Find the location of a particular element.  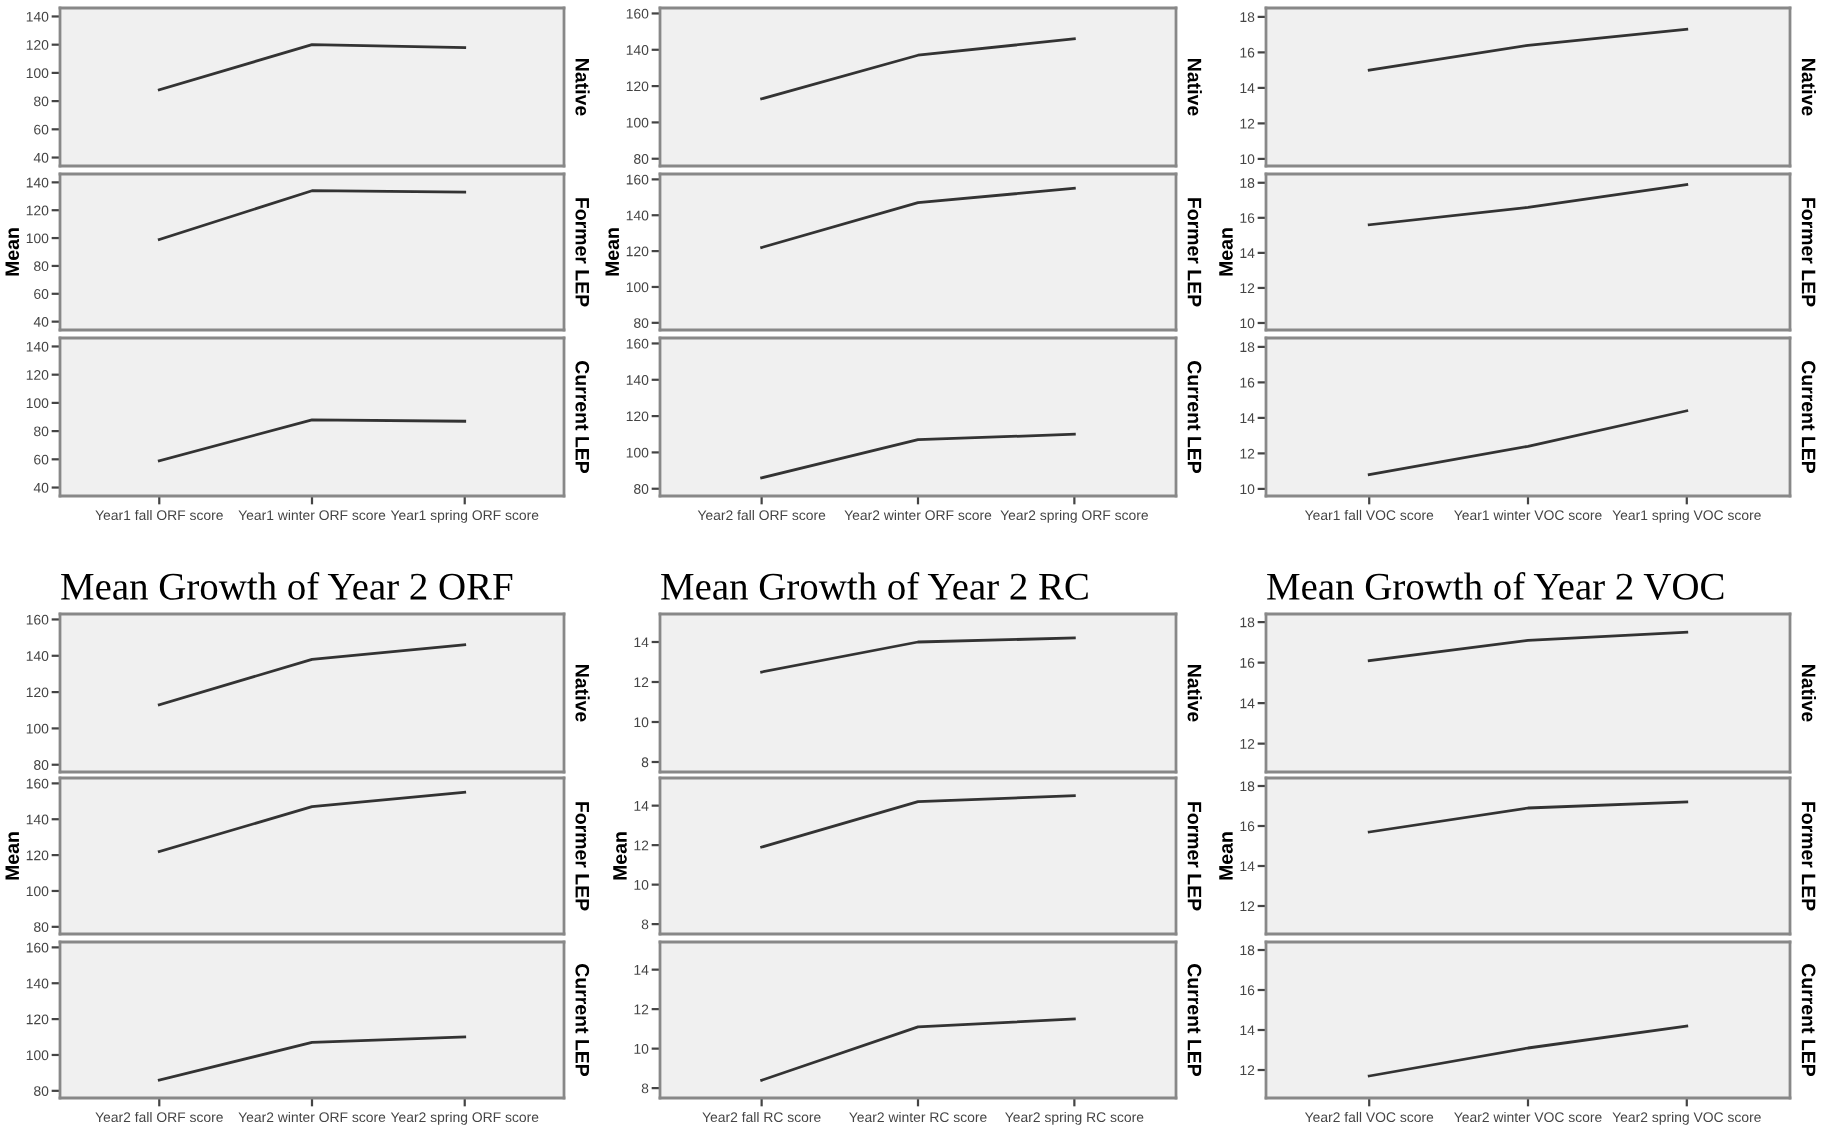

chart-title: Mean Growth of Year 2 VOC is located at coordinates (1495, 586).